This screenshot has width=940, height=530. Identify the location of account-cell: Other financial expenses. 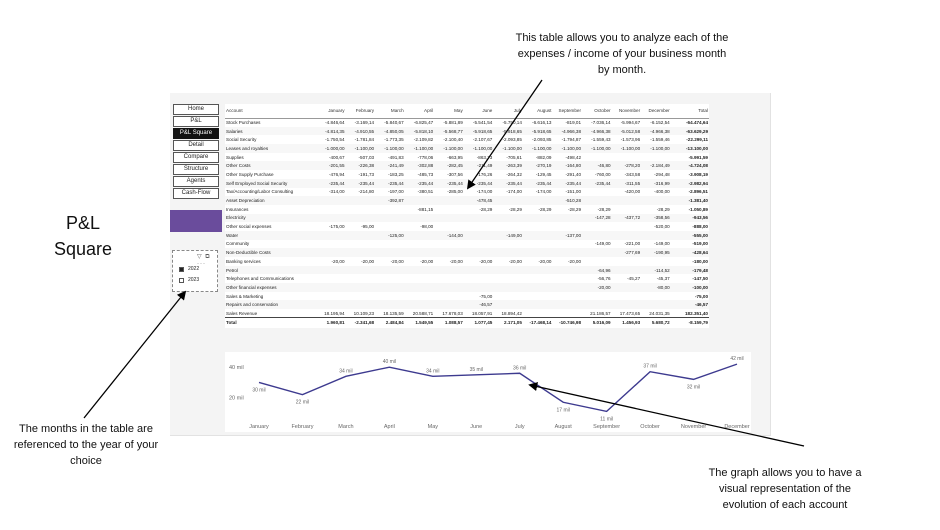
(270, 287).